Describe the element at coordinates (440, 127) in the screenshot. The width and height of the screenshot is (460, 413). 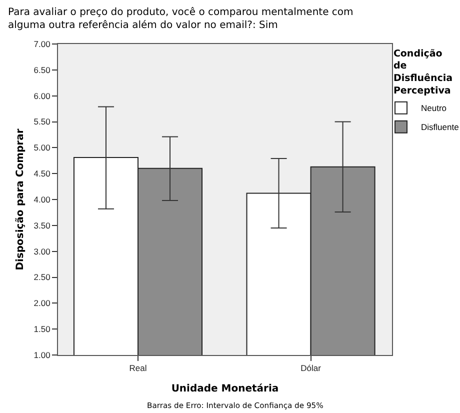
I see `legend-label: Disfluente` at that location.